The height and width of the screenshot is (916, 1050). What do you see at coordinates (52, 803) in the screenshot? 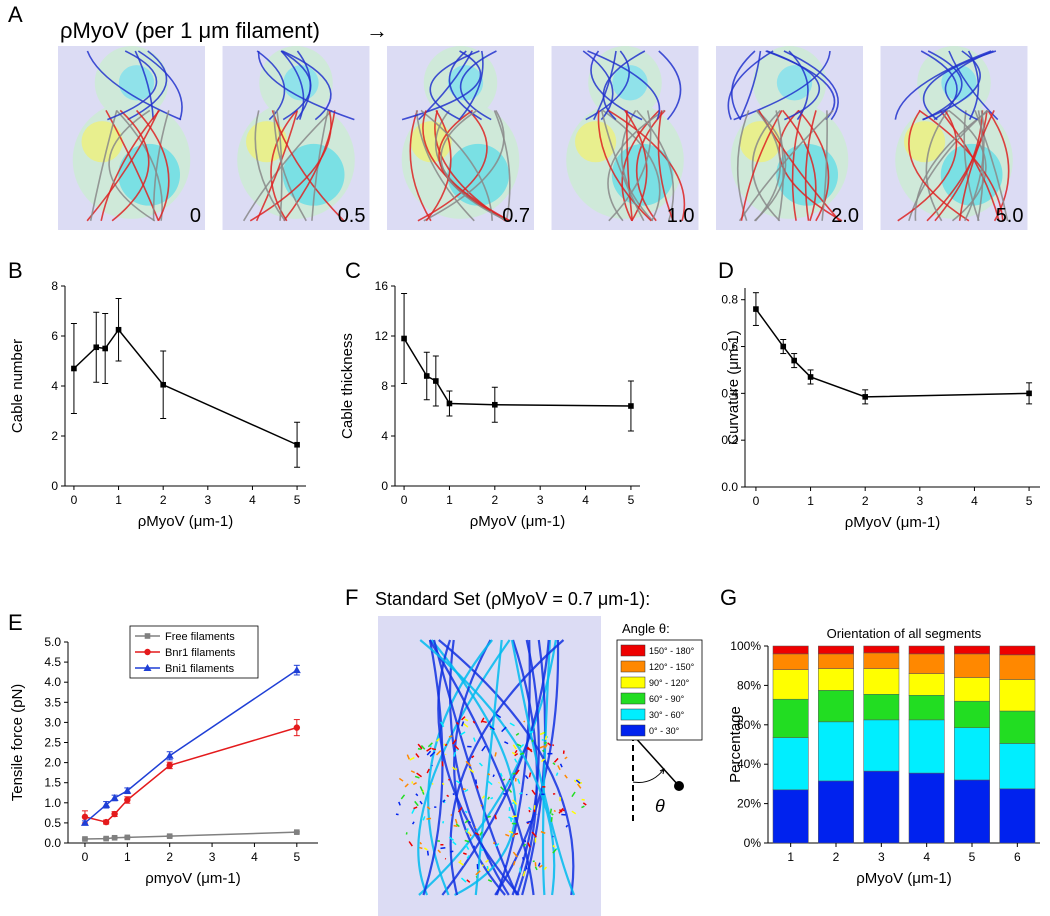
I see `y-tick-label: 1.0` at bounding box center [52, 803].